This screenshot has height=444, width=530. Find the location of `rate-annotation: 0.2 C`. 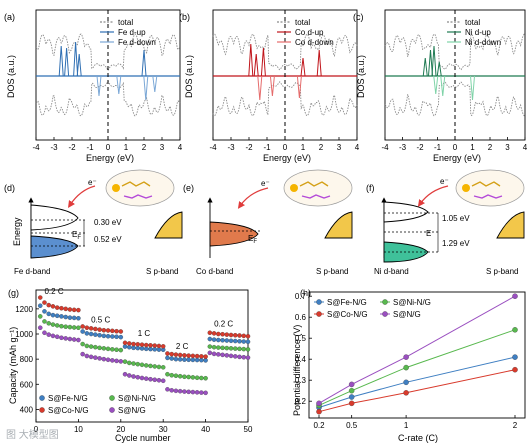

rate-annotation: 0.2 C is located at coordinates (223, 323).